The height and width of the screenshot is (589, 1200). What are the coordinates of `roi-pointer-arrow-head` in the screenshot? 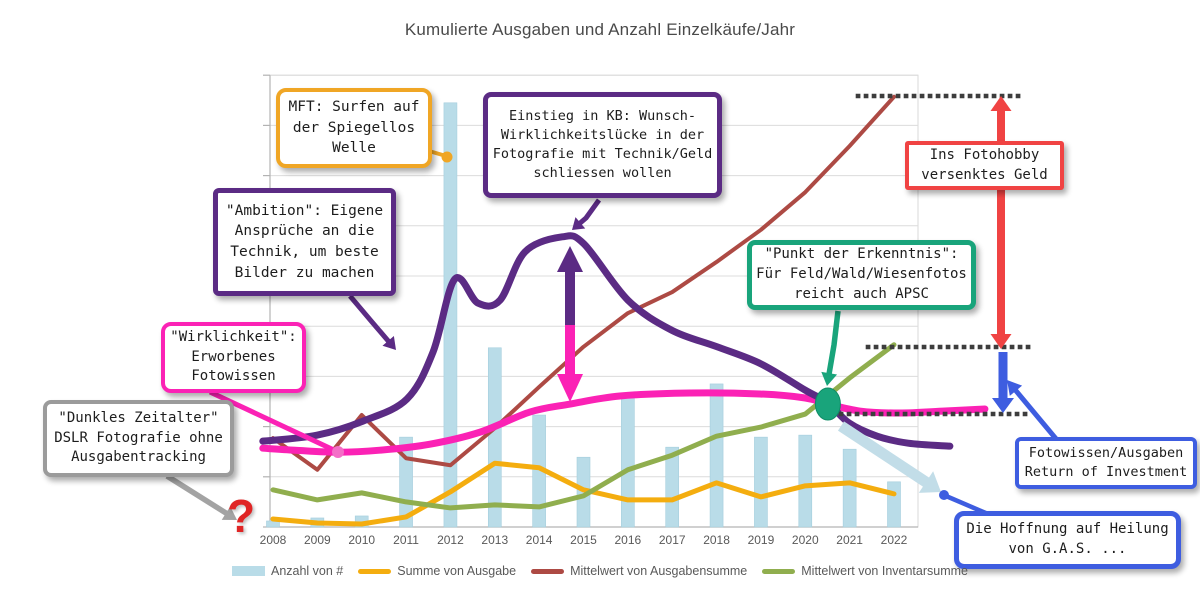 It's located at (1015, 388).